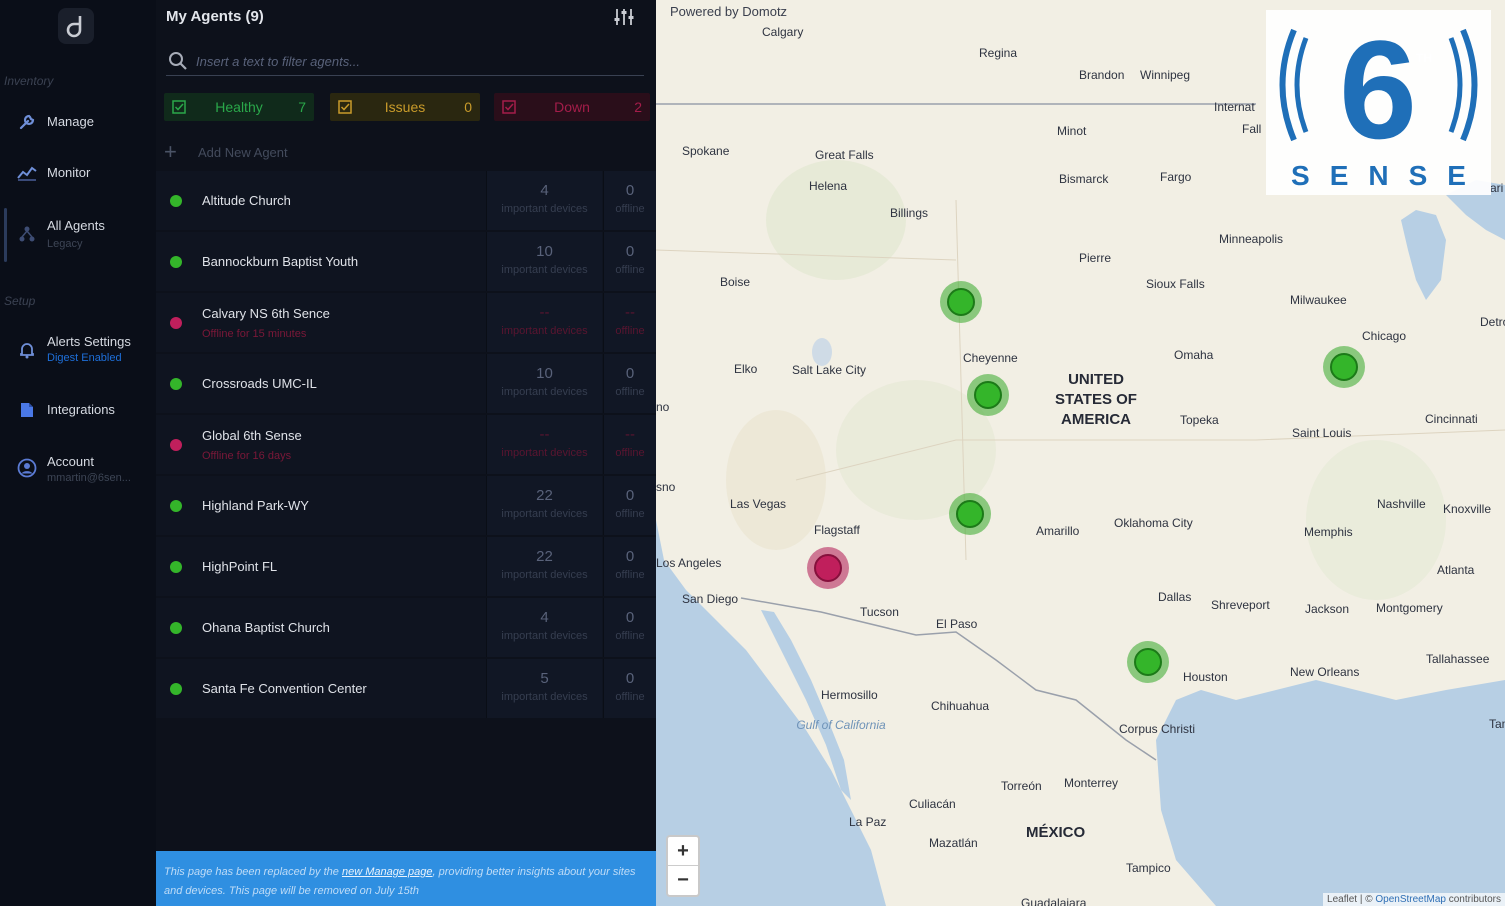 Image resolution: width=1505 pixels, height=906 pixels. I want to click on search-input, so click(416, 61).